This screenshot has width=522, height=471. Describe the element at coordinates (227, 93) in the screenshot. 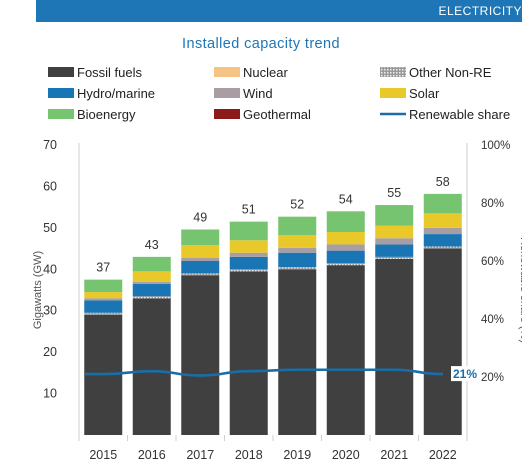

I see `legend-swatch-wind` at that location.